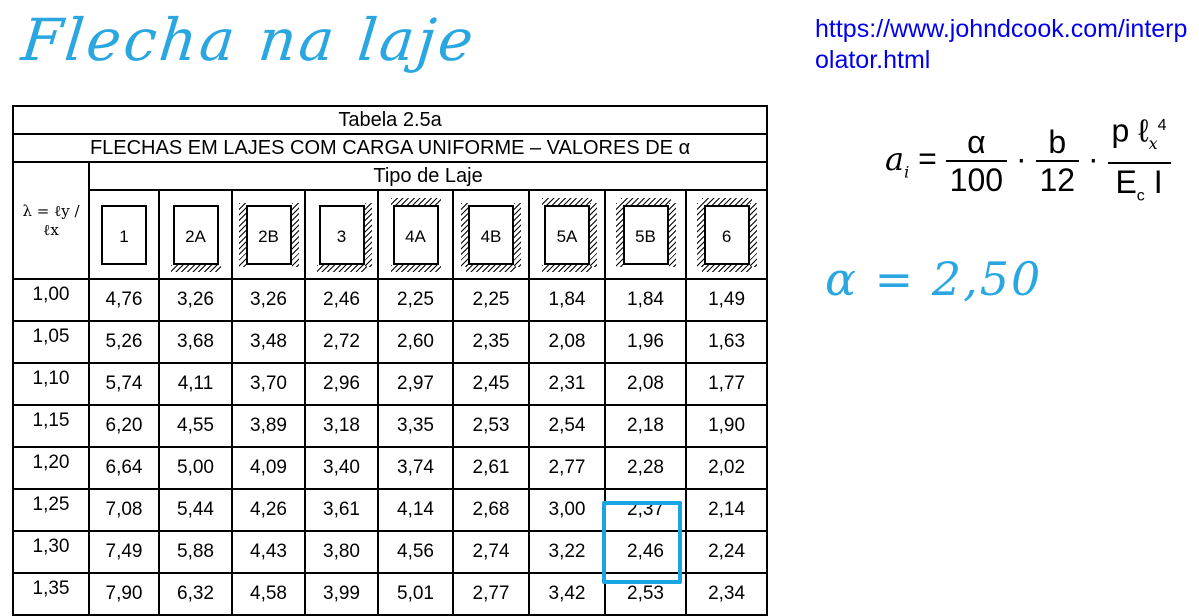 The height and width of the screenshot is (616, 1199). I want to click on table-row: 1,10 5,74 4,11 3,70 2,96 2,97 2,45 2,31 2,08 1,77, so click(390, 384).